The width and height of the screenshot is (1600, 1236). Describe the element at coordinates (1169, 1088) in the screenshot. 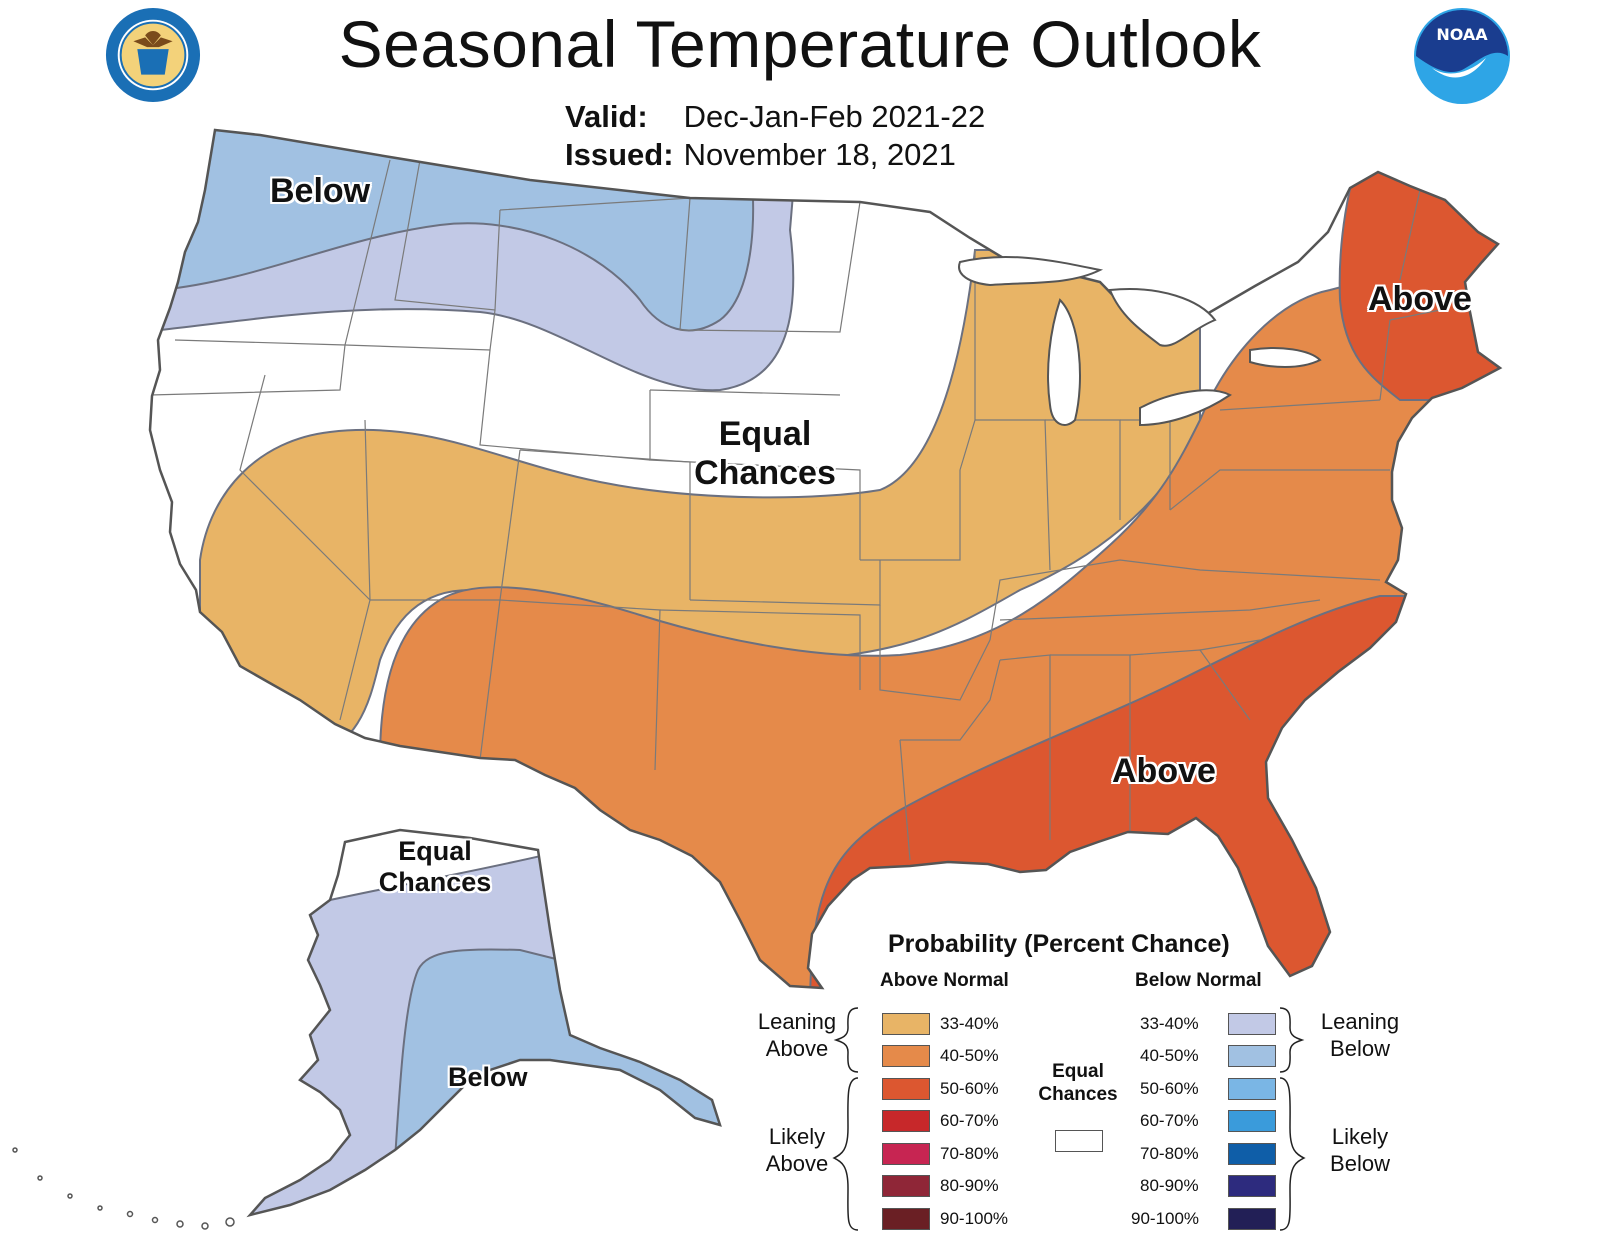

I see `legend-below-pct-3: 50-60%` at that location.